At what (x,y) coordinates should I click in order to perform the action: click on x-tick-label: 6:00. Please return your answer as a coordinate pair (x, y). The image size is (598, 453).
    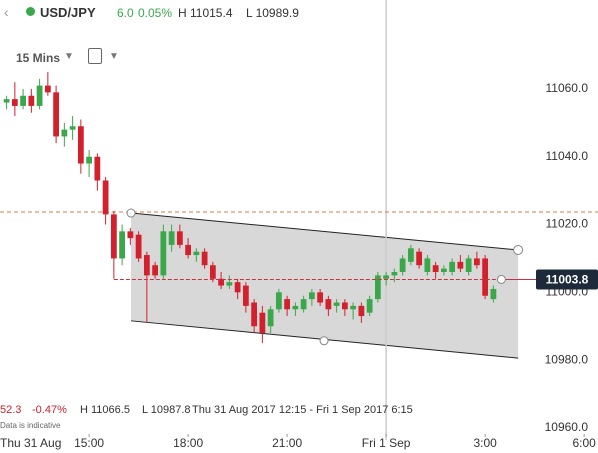
    Looking at the image, I should click on (584, 443).